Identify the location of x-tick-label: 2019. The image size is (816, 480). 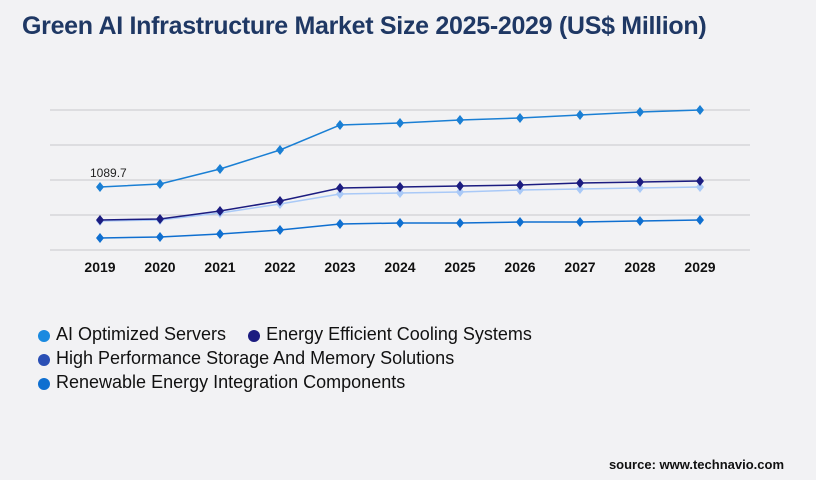
(99, 267).